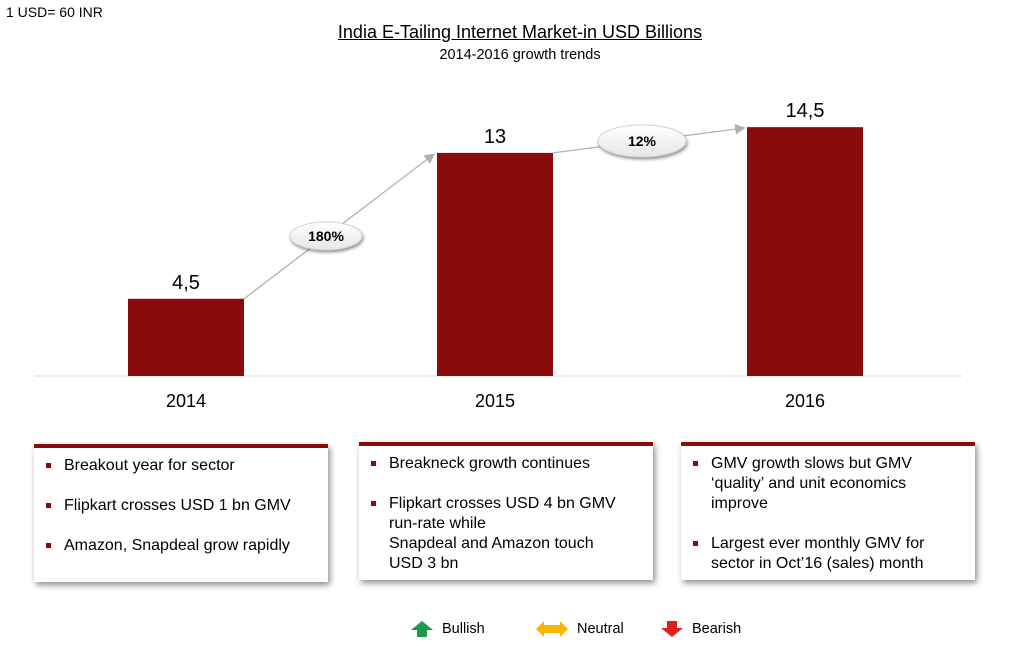 This screenshot has height=653, width=1024. I want to click on bullet-text: Amazon, Snapdeal grow rapidly, so click(177, 545).